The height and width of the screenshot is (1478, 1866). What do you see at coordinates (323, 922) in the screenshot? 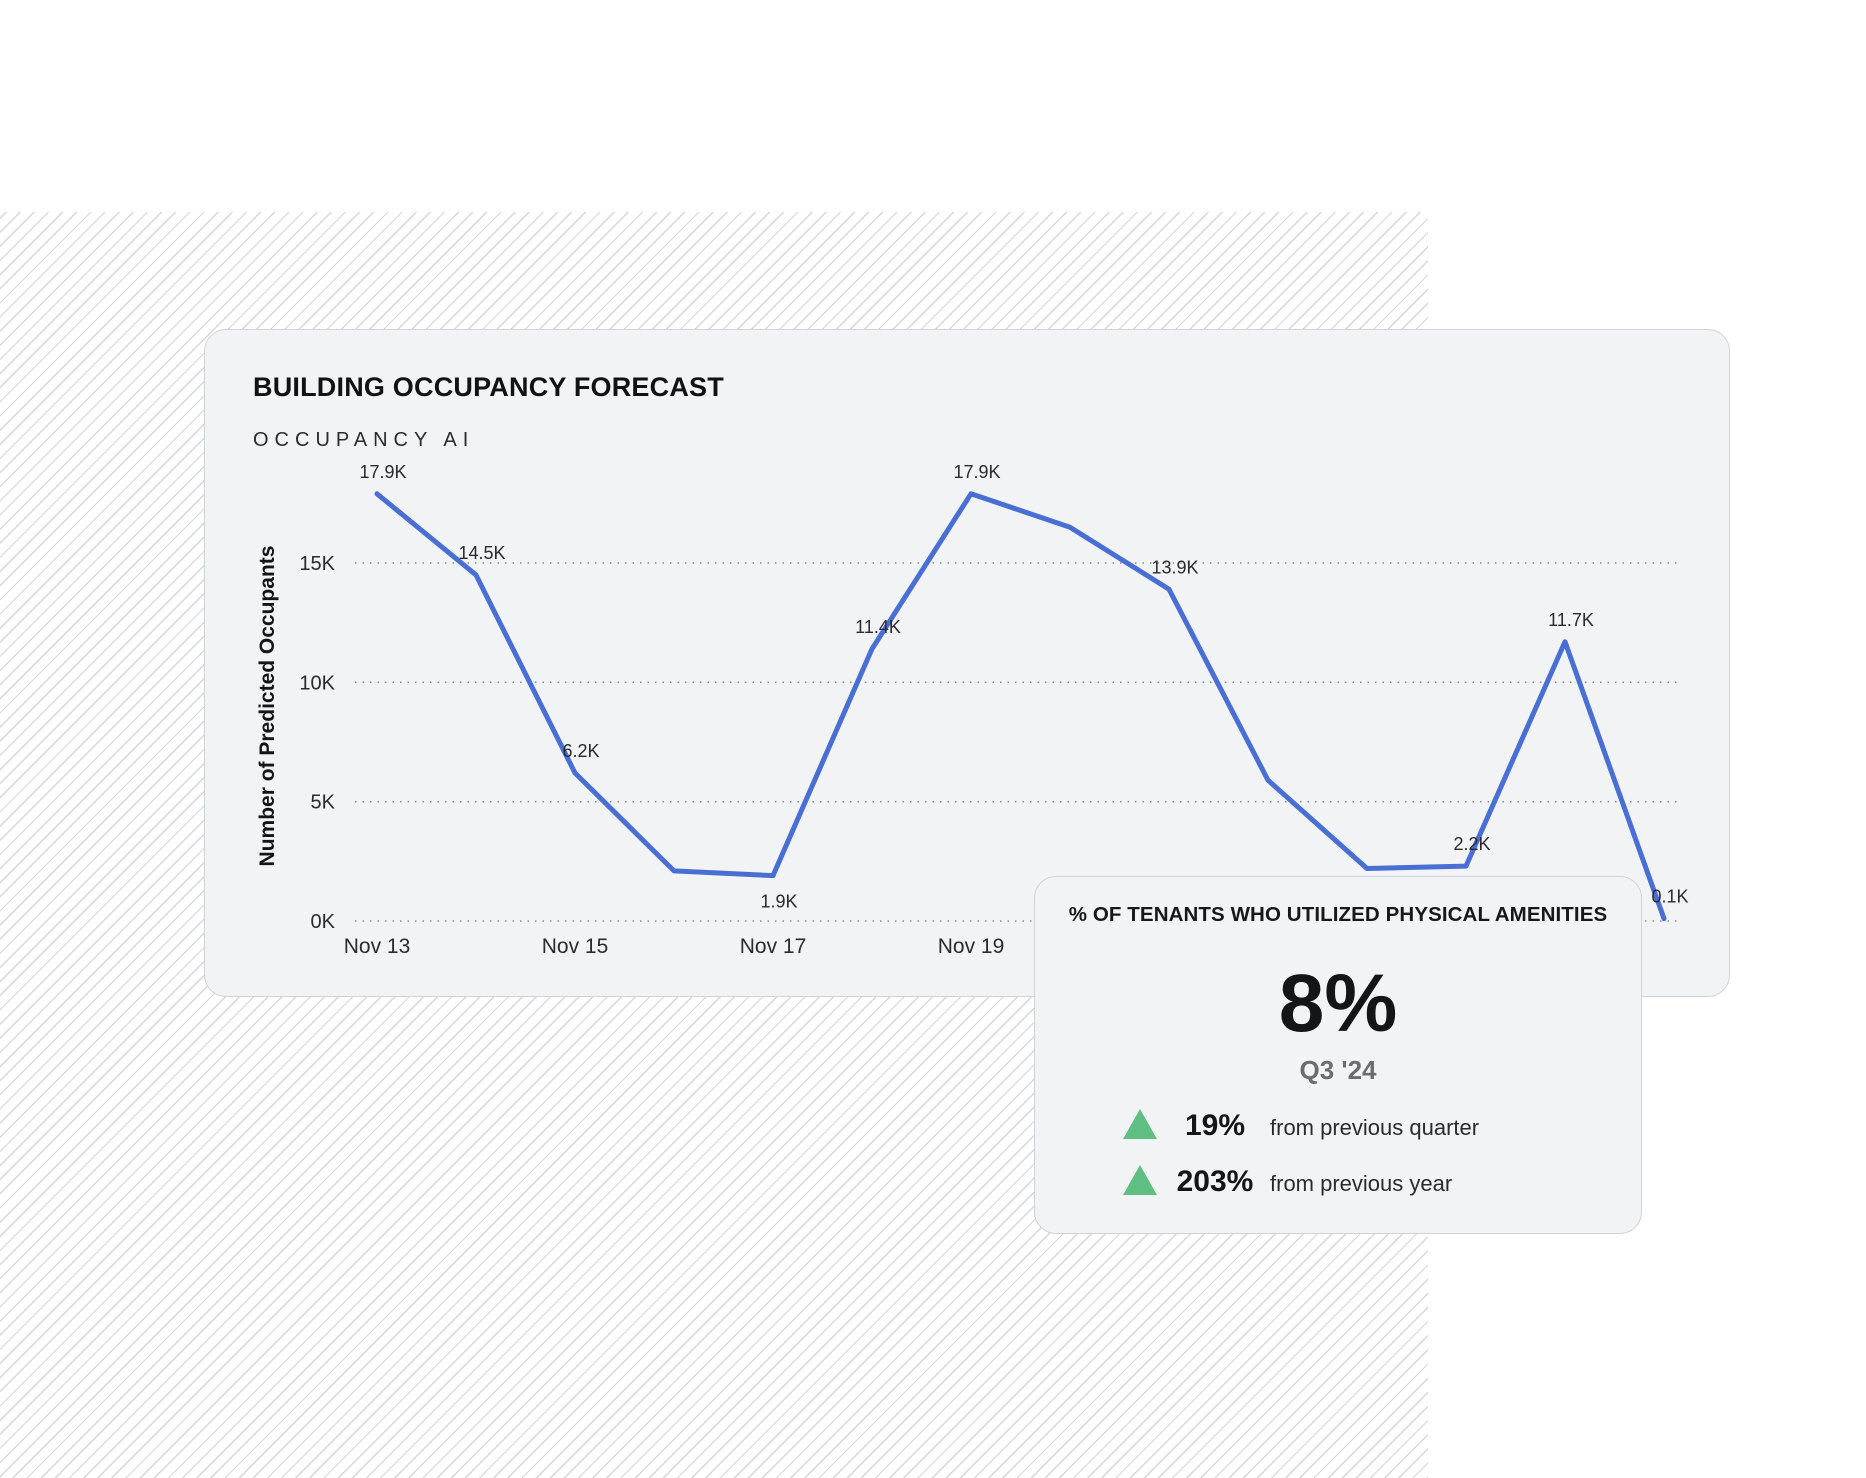
I see `y-tick-label: 0K` at bounding box center [323, 922].